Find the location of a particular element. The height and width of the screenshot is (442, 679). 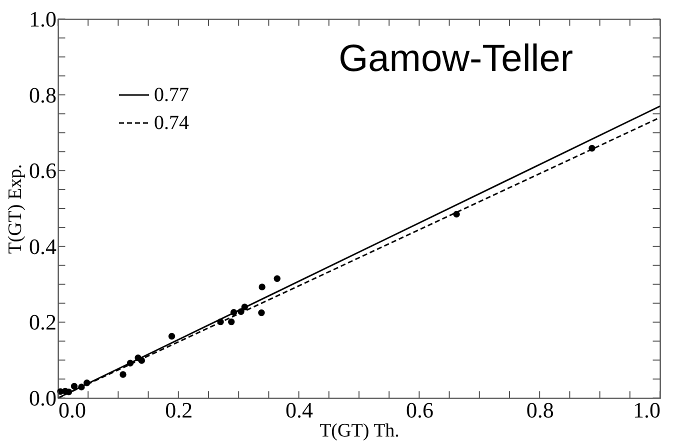

legend-label: 0.77 is located at coordinates (171, 95).